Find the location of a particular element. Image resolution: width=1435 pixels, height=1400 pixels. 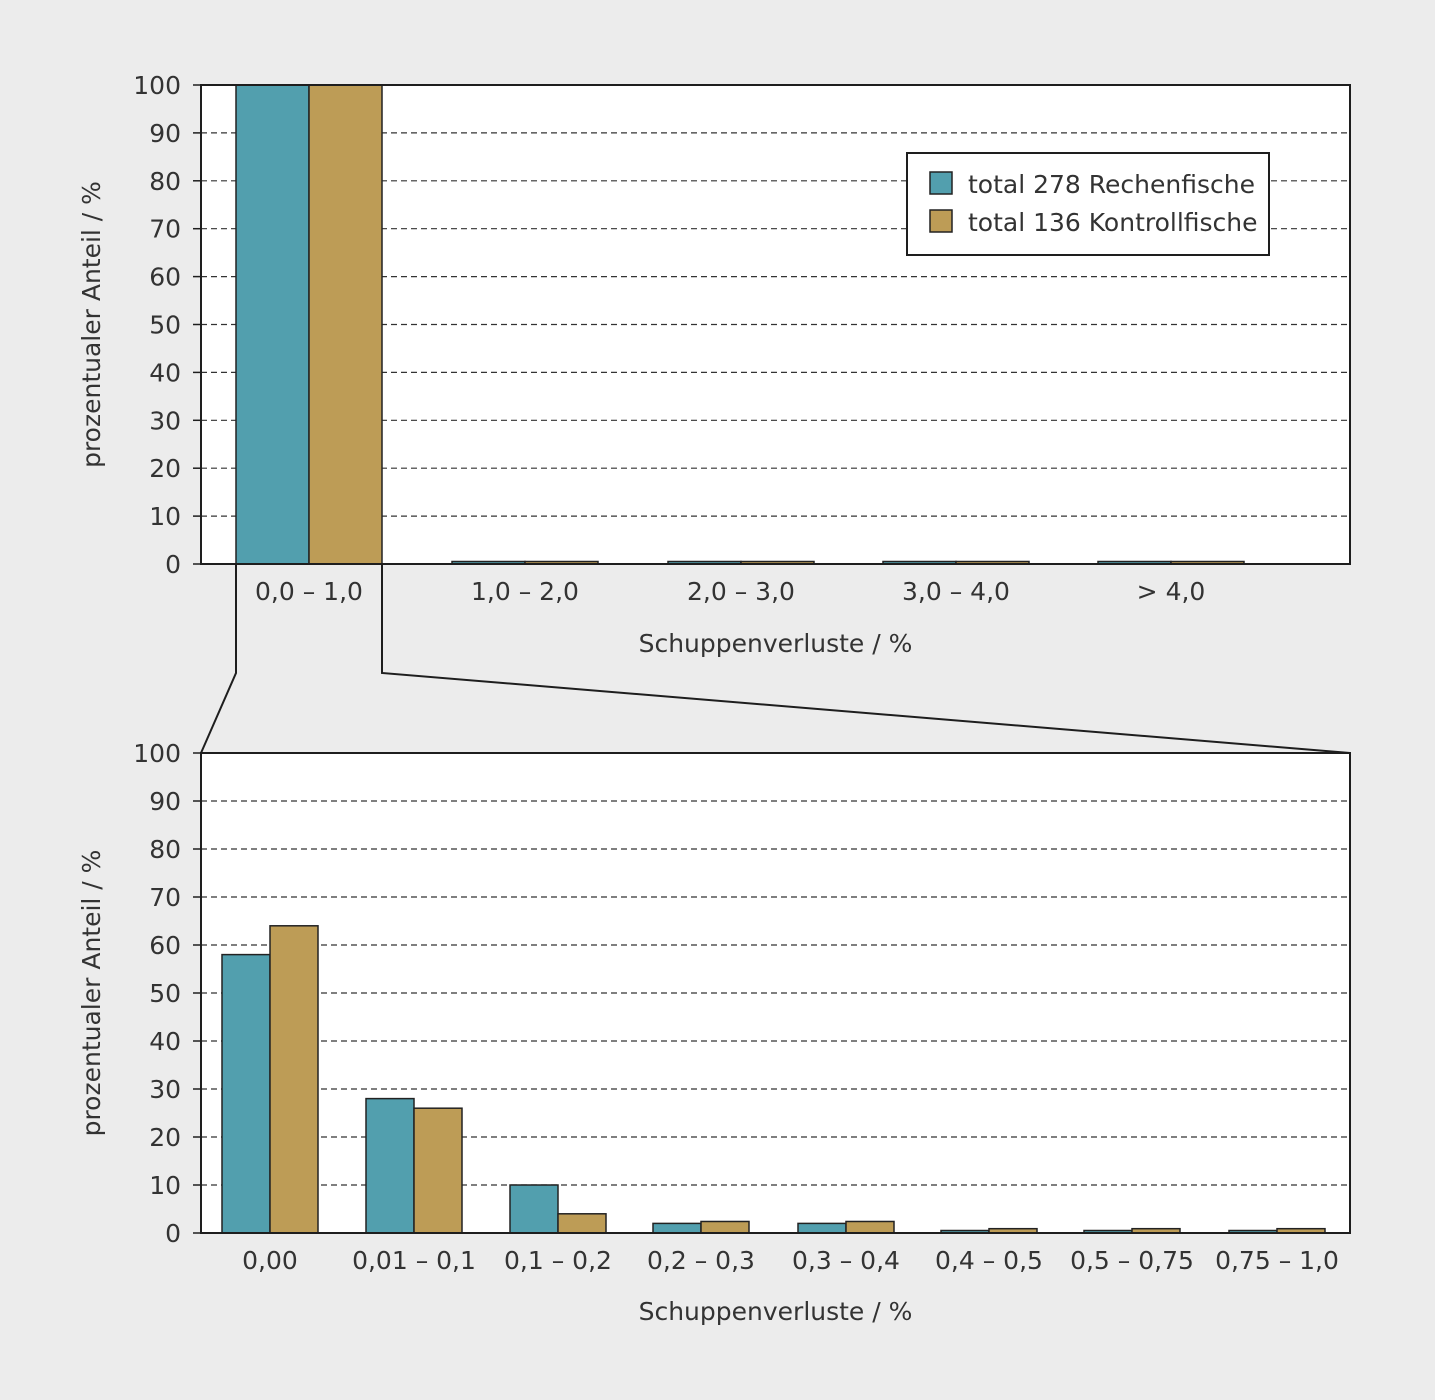

legend-box is located at coordinates (1088, 204).